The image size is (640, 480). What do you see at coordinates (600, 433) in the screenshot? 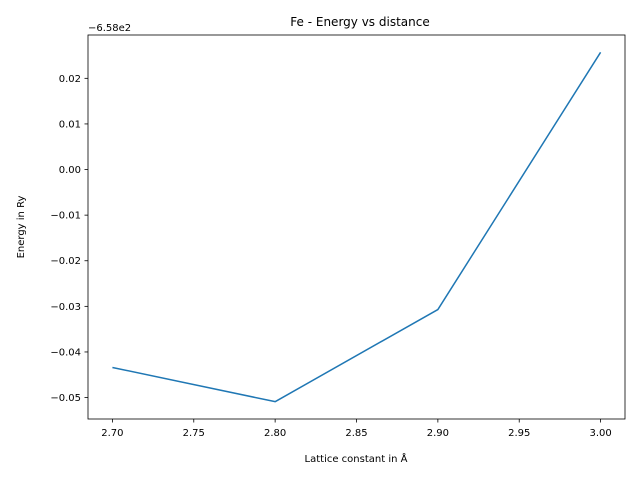
I see `x-tick-label: 3.00` at bounding box center [600, 433].